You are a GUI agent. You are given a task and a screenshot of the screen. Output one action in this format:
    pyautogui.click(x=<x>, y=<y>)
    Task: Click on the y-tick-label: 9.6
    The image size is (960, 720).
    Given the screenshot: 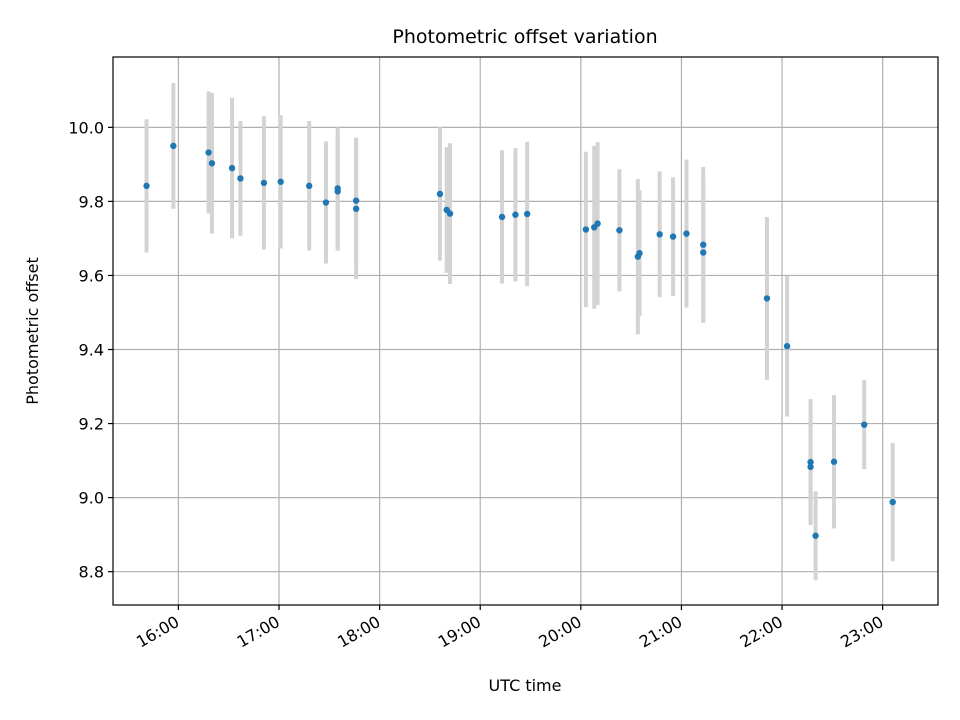 What is the action you would take?
    pyautogui.click(x=91, y=275)
    